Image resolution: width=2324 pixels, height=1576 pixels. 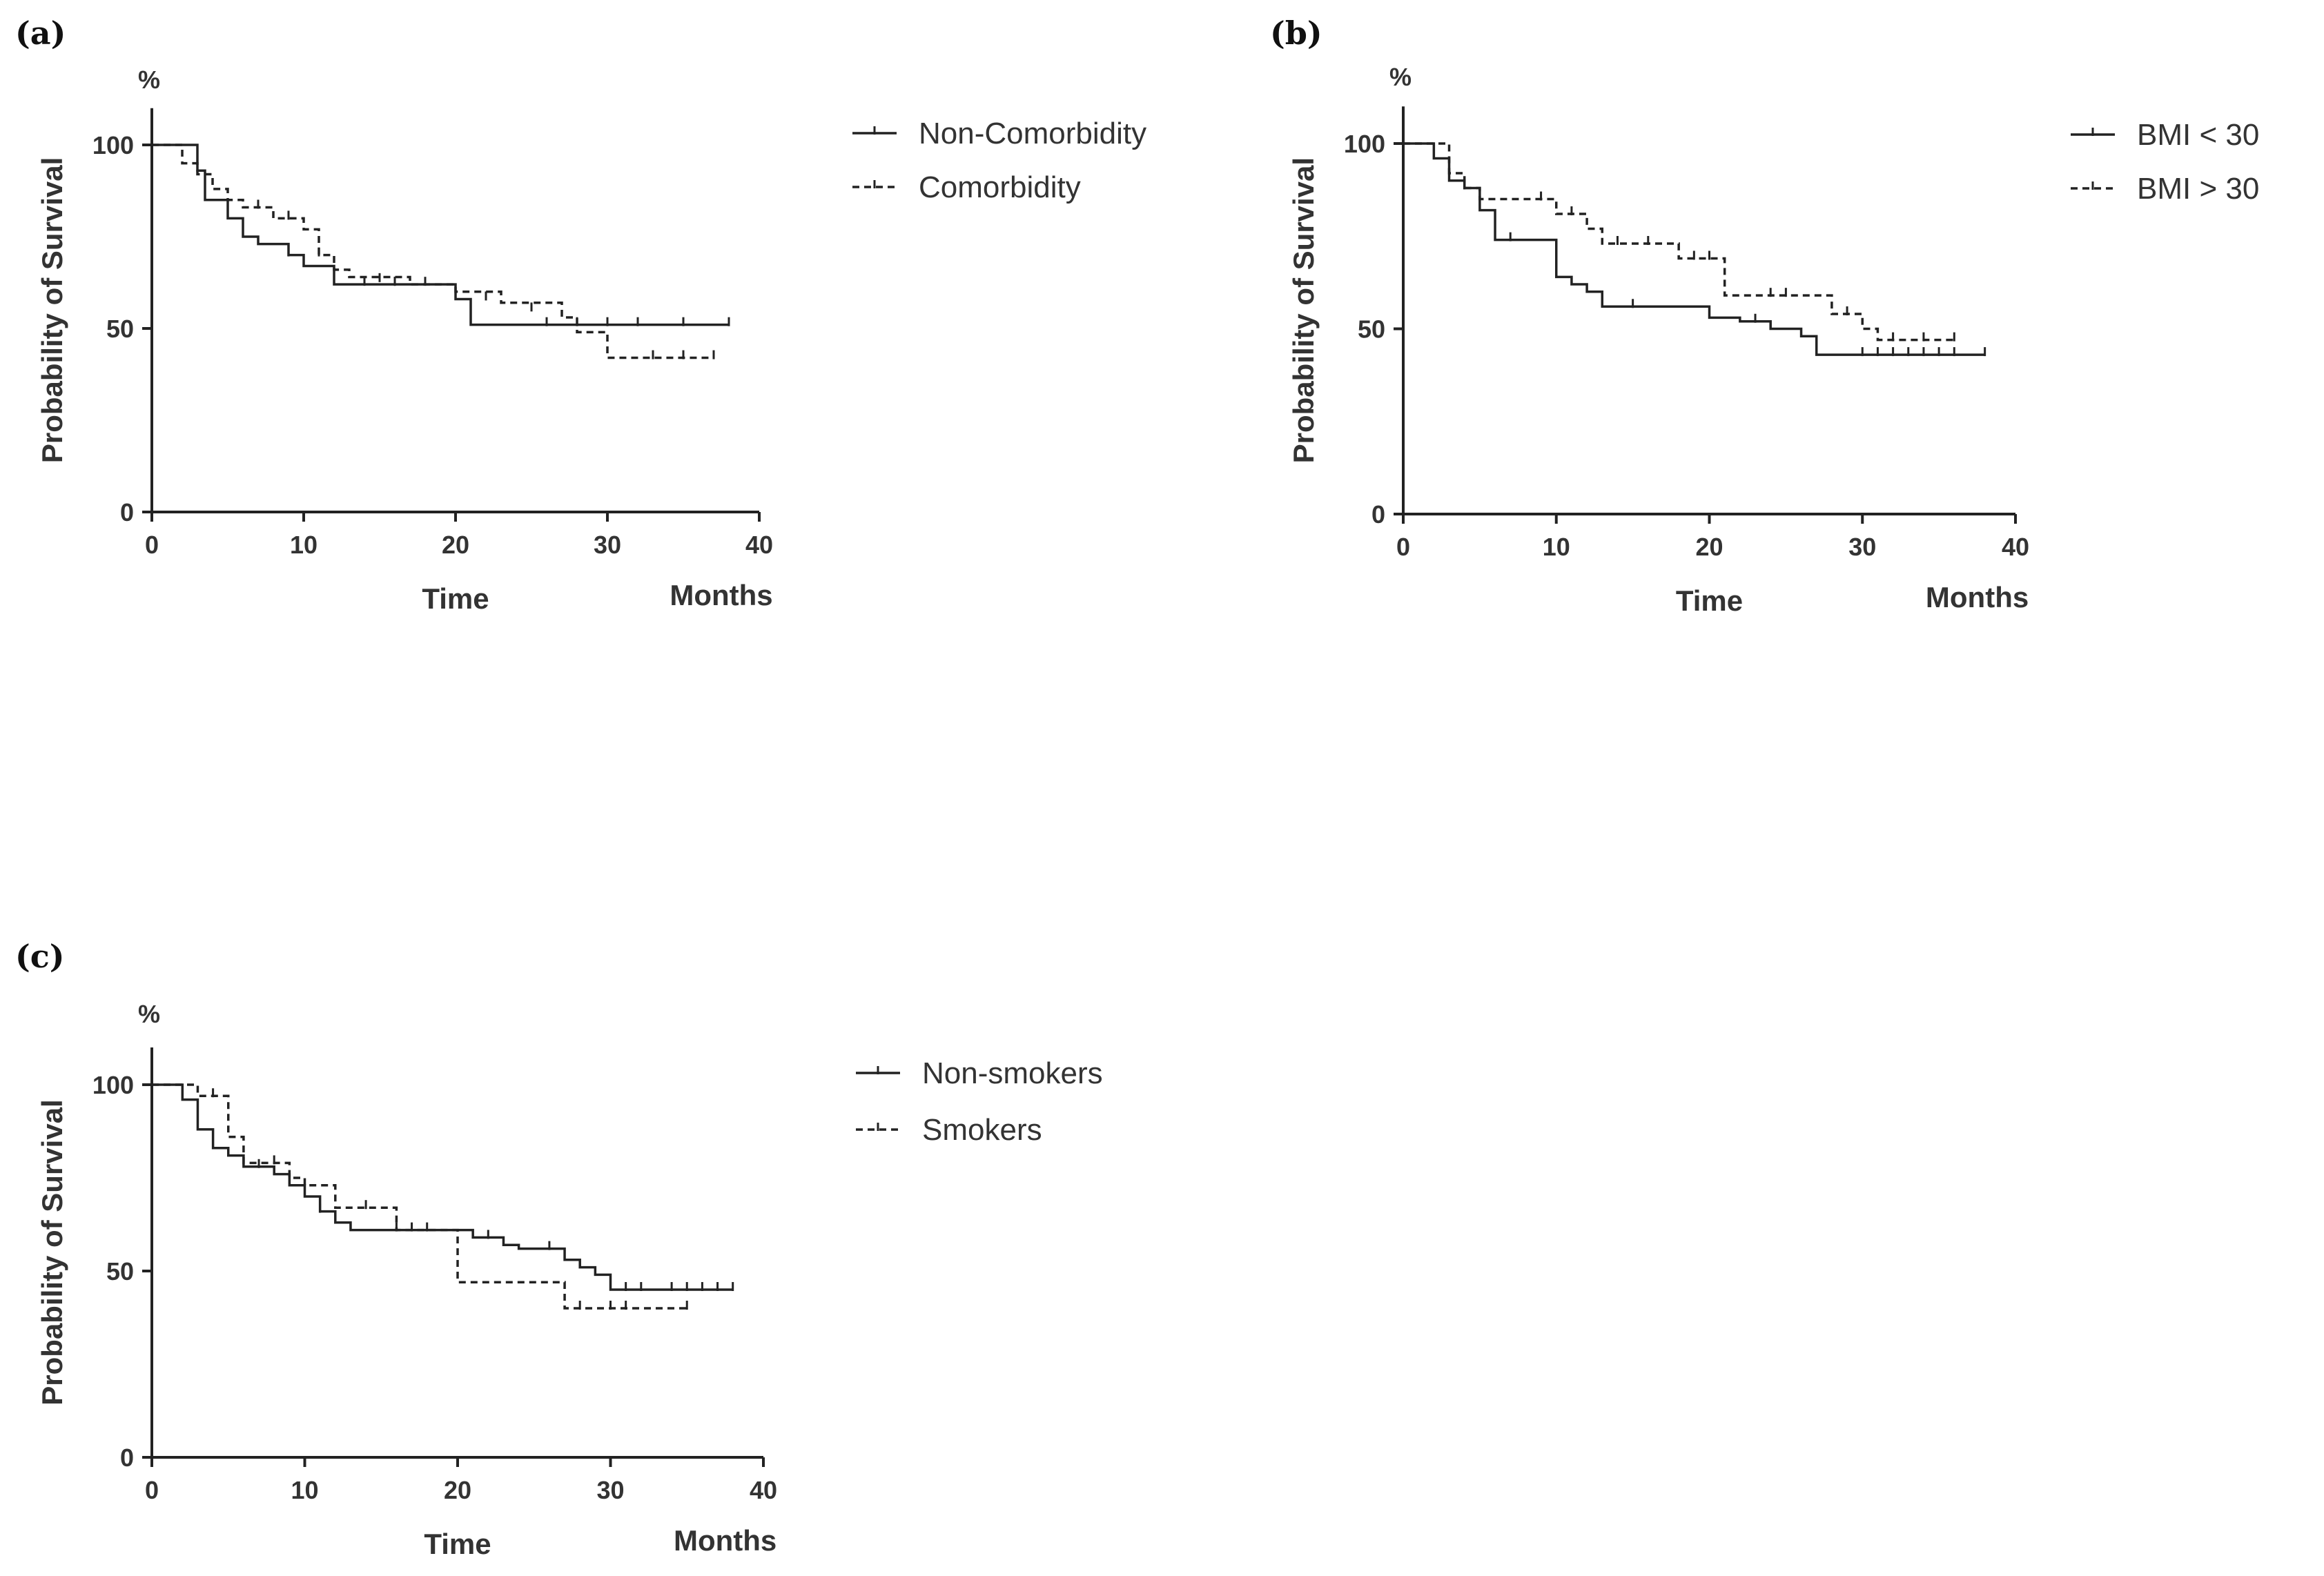 What do you see at coordinates (1296, 33) in the screenshot?
I see `panel-label: (b)` at bounding box center [1296, 33].